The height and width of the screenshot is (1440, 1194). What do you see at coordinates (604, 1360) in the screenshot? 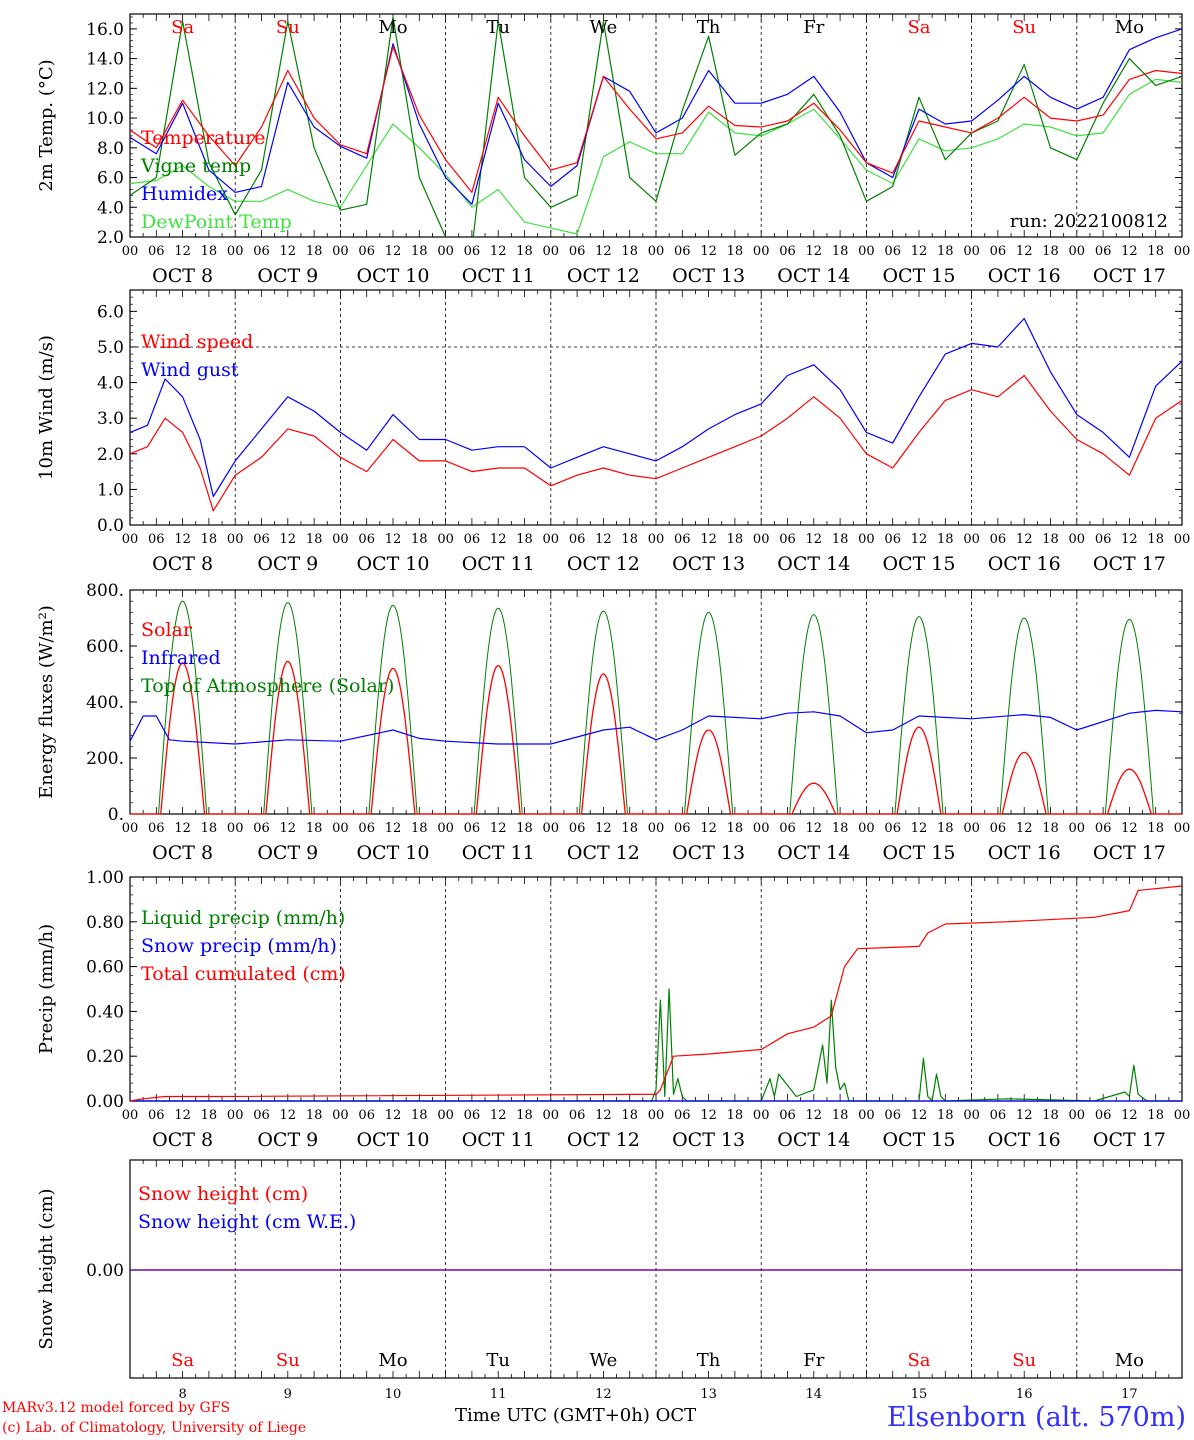
I see `weekday-label: We` at bounding box center [604, 1360].